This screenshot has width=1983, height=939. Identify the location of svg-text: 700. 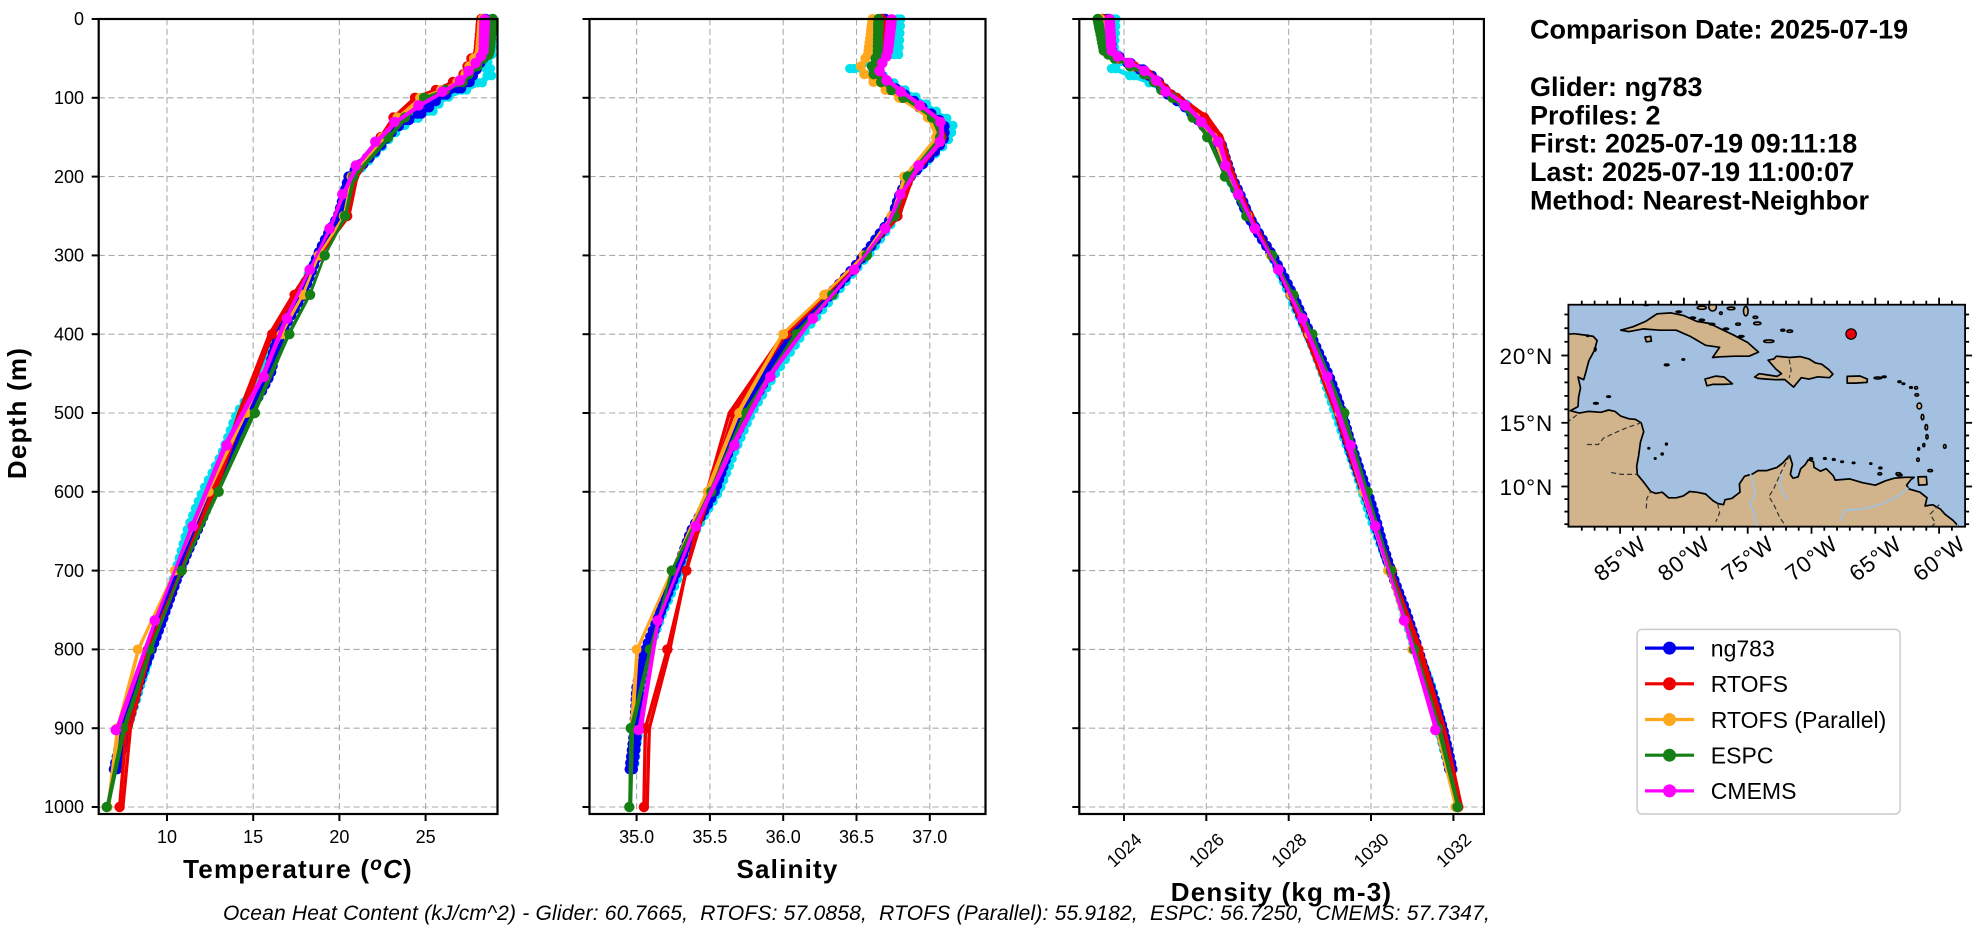
(69, 571).